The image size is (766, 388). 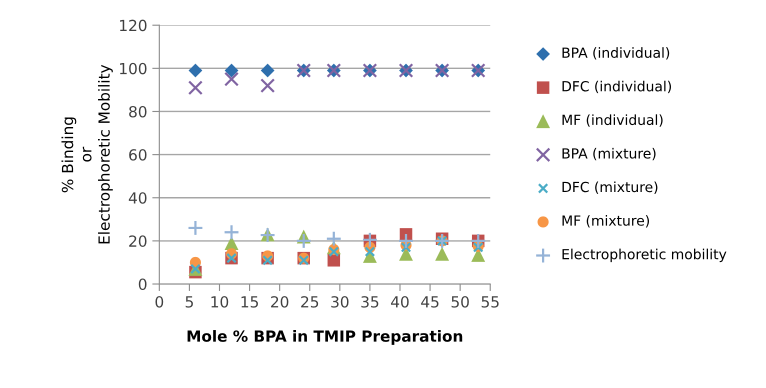 I want to click on x-tick-label: 15, so click(x=250, y=302).